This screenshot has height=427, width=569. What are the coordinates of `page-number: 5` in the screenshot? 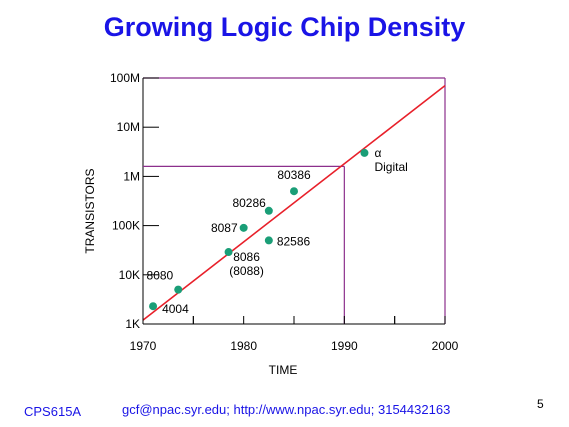 It's located at (540, 404).